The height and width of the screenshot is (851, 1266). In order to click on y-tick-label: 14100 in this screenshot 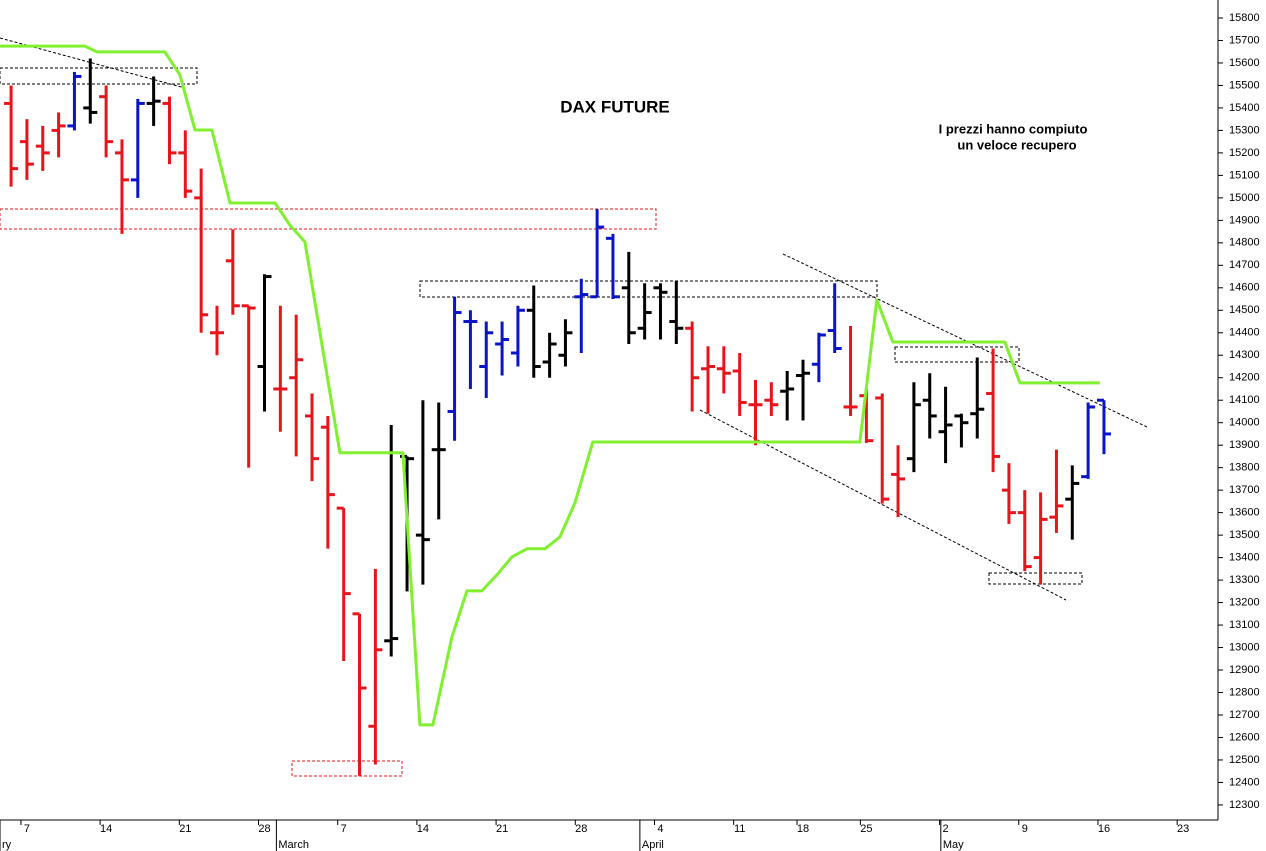, I will do `click(1244, 400)`.